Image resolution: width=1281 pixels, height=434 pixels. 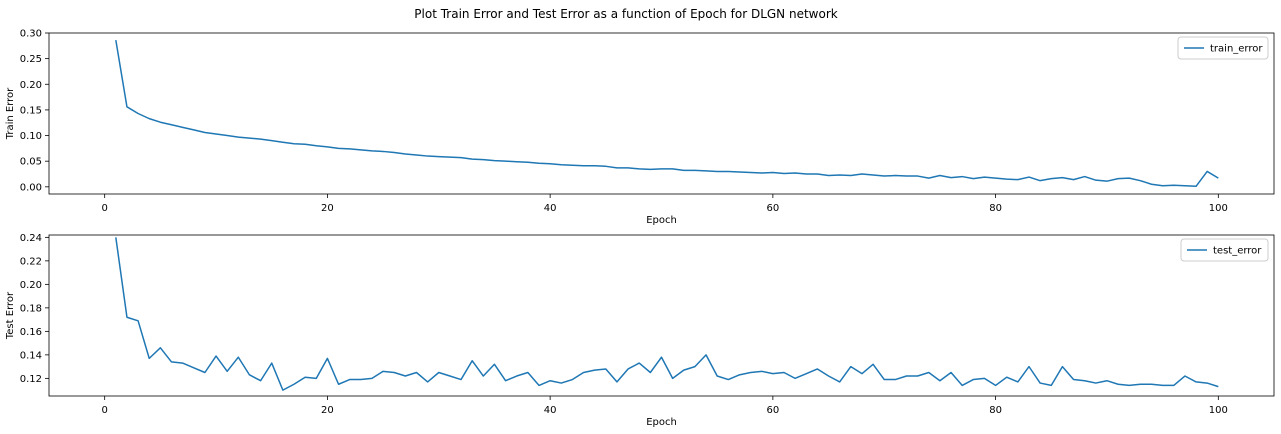 I want to click on y-tick-label: 0.00, so click(x=31, y=187).